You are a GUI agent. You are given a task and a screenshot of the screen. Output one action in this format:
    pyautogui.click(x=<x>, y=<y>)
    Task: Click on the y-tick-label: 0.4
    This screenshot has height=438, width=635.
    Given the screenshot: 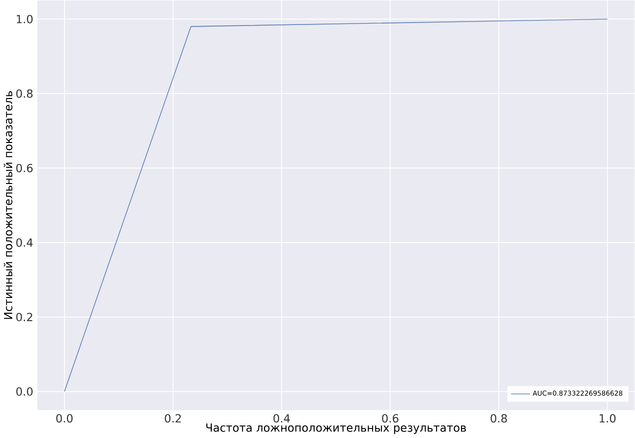 What is the action you would take?
    pyautogui.click(x=24, y=242)
    